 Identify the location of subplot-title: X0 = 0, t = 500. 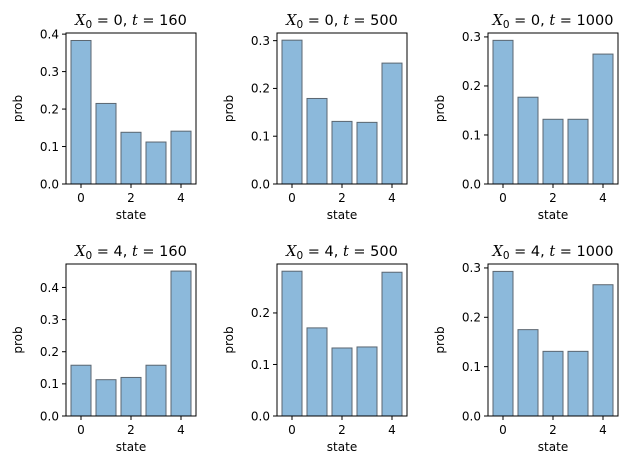
(341, 22).